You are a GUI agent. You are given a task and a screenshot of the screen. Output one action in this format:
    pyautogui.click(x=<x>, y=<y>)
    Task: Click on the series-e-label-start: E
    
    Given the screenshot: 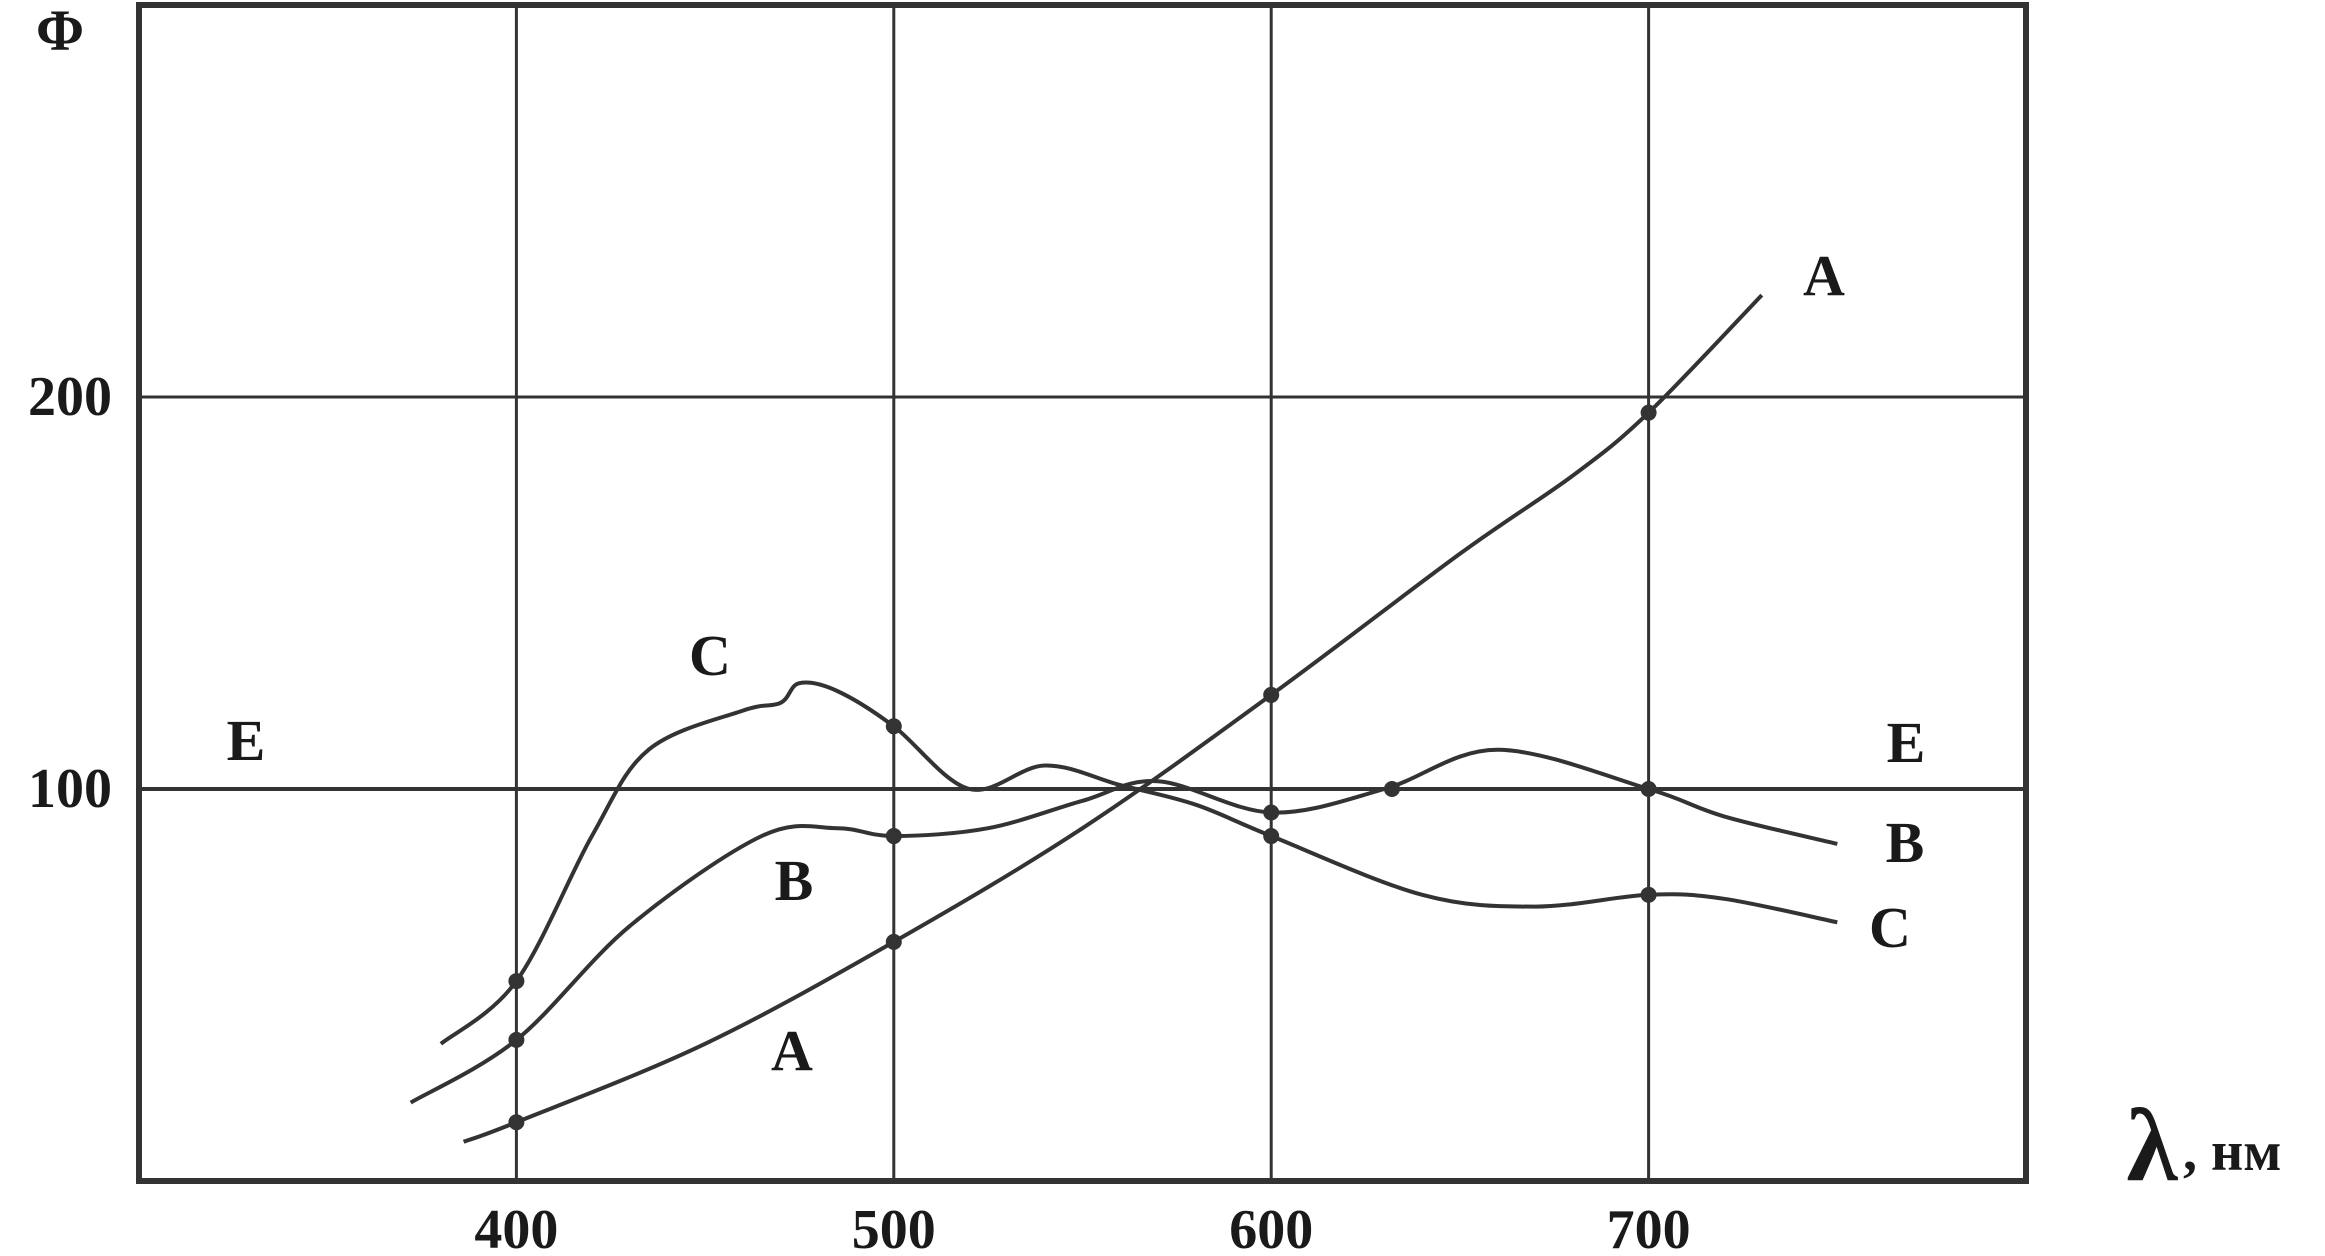 What is the action you would take?
    pyautogui.click(x=246, y=740)
    